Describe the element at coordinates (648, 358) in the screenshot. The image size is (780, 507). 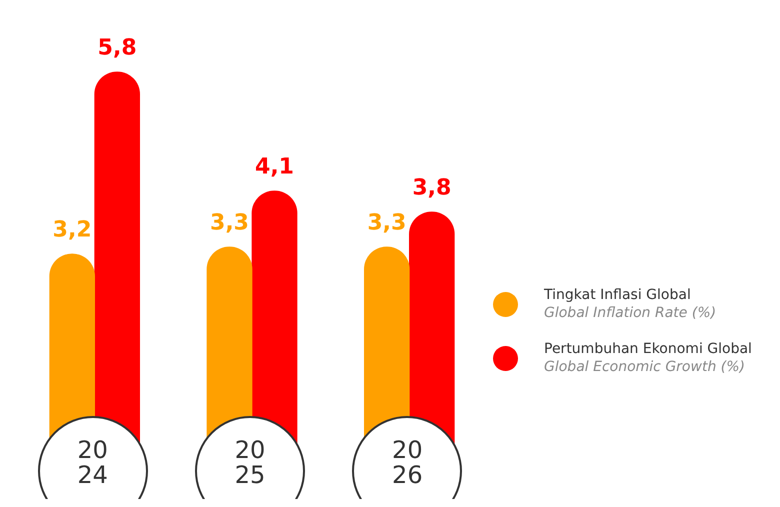
I see `legend-label: Pertumbuhan Ekonomi Global Global Economic Growth (%)` at that location.